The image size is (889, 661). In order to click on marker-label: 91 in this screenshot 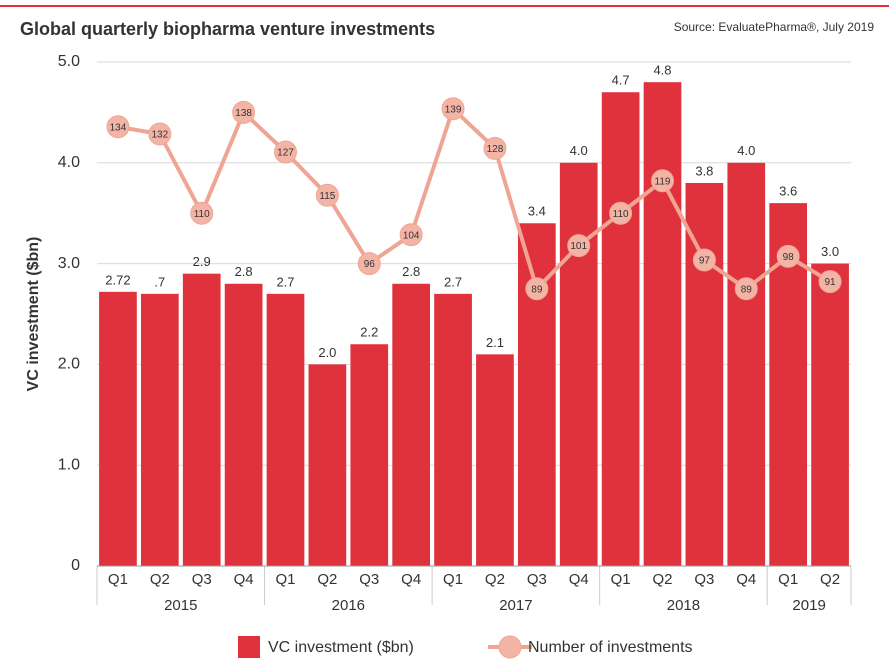, I will do `click(830, 282)`.